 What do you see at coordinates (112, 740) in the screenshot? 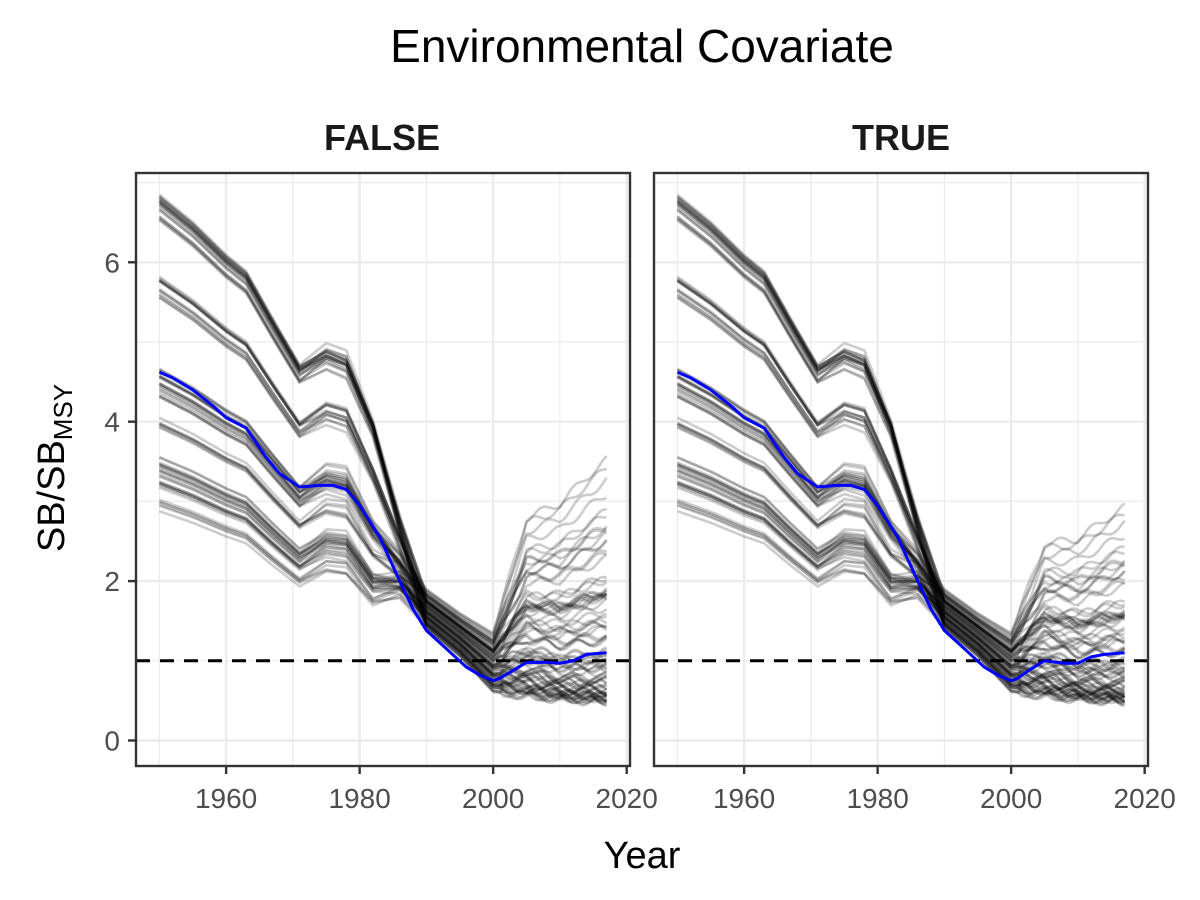
I see `y-tick-label: 0` at bounding box center [112, 740].